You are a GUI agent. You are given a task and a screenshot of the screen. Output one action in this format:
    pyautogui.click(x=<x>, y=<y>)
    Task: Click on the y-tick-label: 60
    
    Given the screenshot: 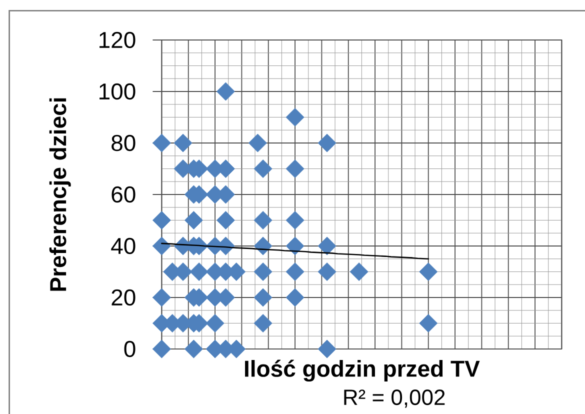 What is the action you would take?
    pyautogui.click(x=124, y=194)
    